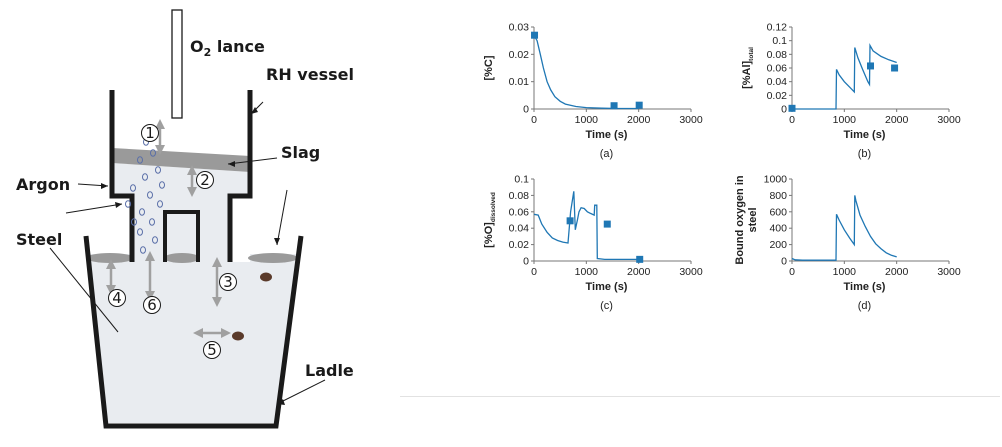 The height and width of the screenshot is (447, 1002). I want to click on y-tick-label: 0.12, so click(777, 28).